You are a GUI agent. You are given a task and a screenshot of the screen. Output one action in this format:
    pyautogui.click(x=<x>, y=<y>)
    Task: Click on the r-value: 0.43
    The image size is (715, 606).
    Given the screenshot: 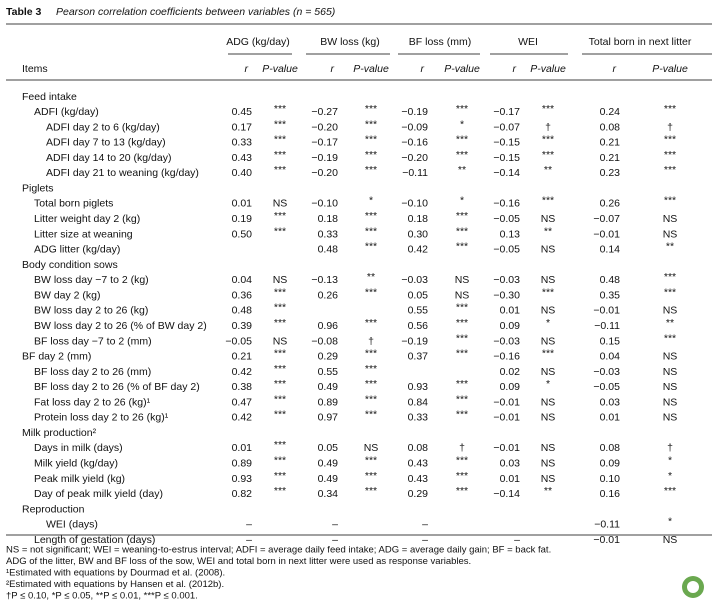 What is the action you would take?
    pyautogui.click(x=242, y=158)
    